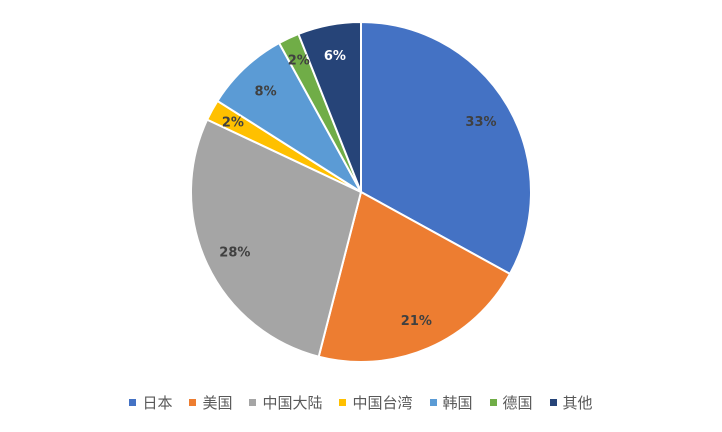 The width and height of the screenshot is (722, 432). I want to click on data-label: 21%, so click(416, 321).